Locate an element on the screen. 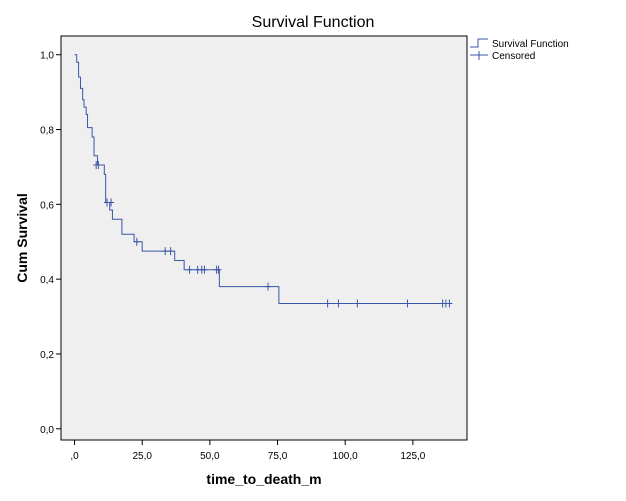  y-tick-label: 0,0 is located at coordinates (47, 430).